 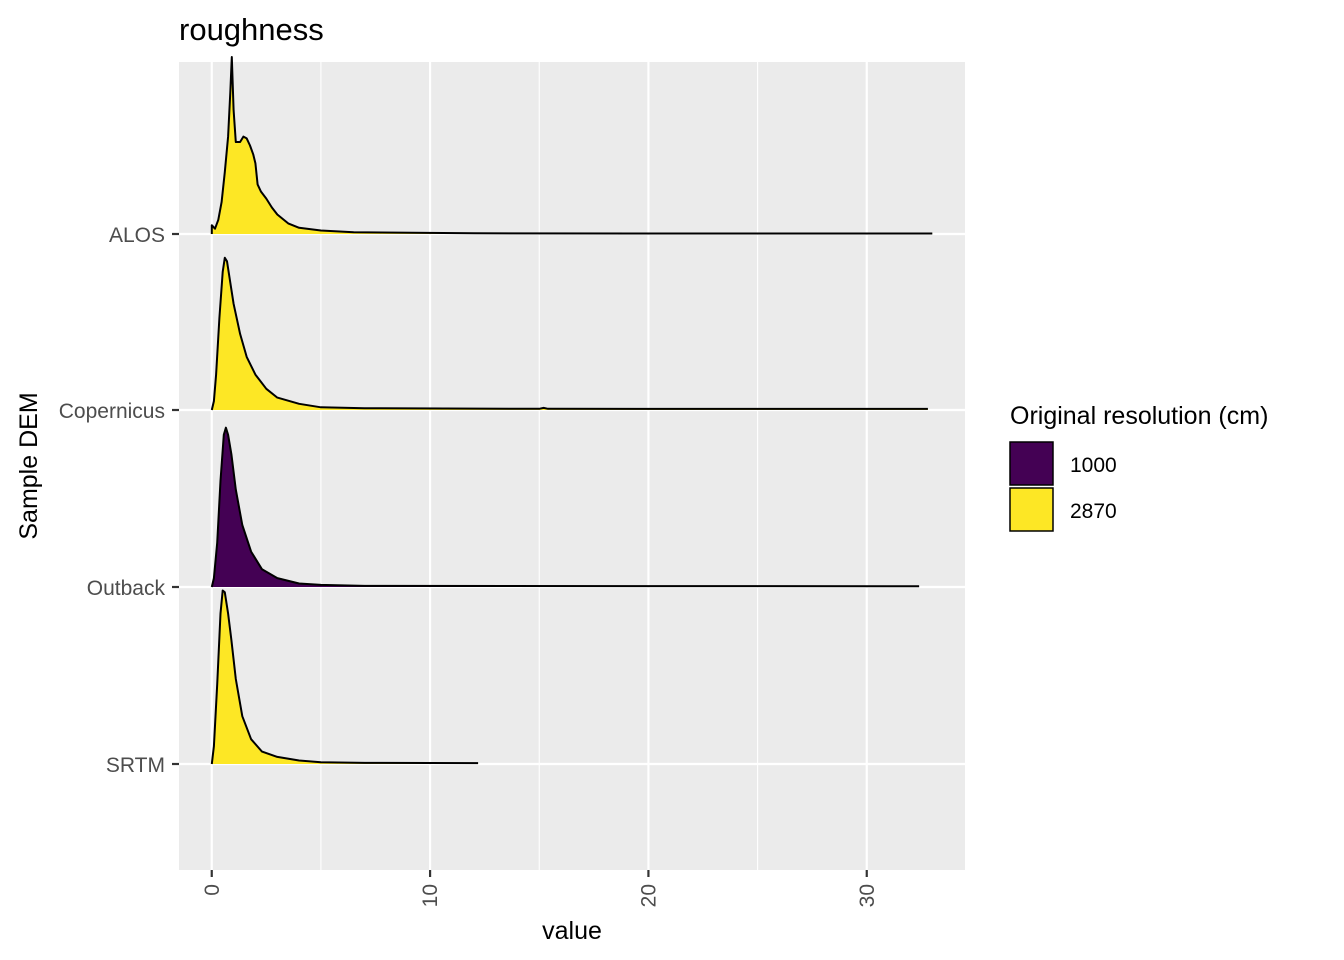 I want to click on chart-title: roughness, so click(x=251, y=29).